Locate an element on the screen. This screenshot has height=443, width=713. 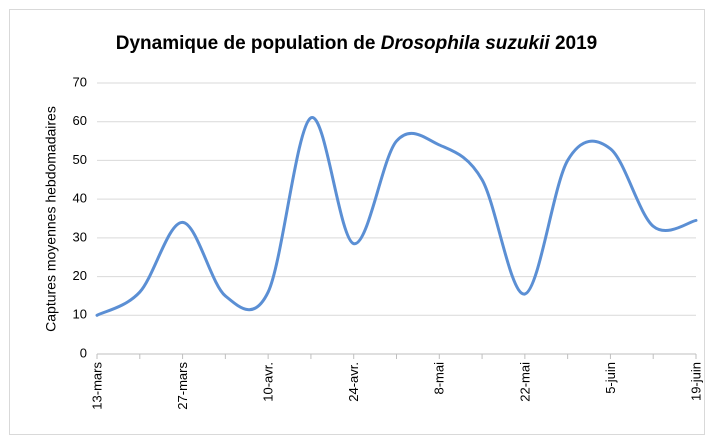
y-tick-label: 50 is located at coordinates (80, 159).